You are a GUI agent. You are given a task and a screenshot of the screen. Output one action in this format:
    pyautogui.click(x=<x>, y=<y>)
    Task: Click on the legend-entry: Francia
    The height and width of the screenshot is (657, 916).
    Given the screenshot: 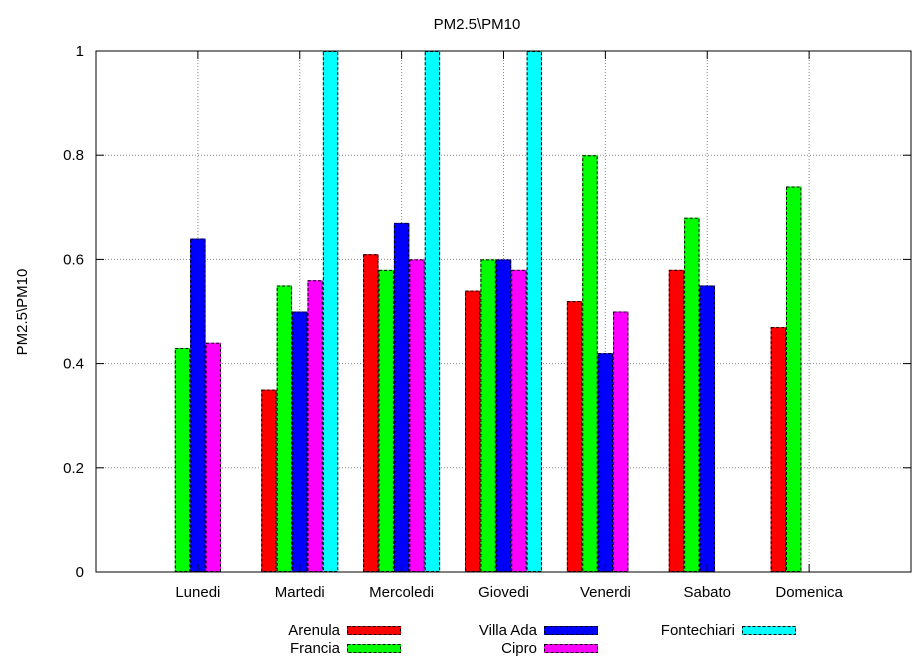 What is the action you would take?
    pyautogui.click(x=345, y=648)
    